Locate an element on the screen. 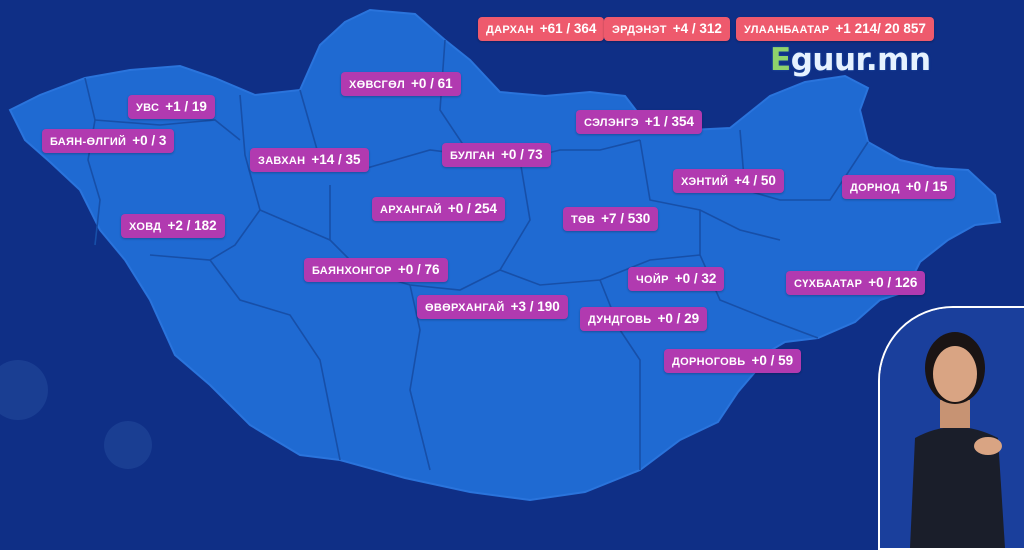  aimag-label-selenge: СЭЛЭНГЭ +1 / 354 is located at coordinates (639, 122).